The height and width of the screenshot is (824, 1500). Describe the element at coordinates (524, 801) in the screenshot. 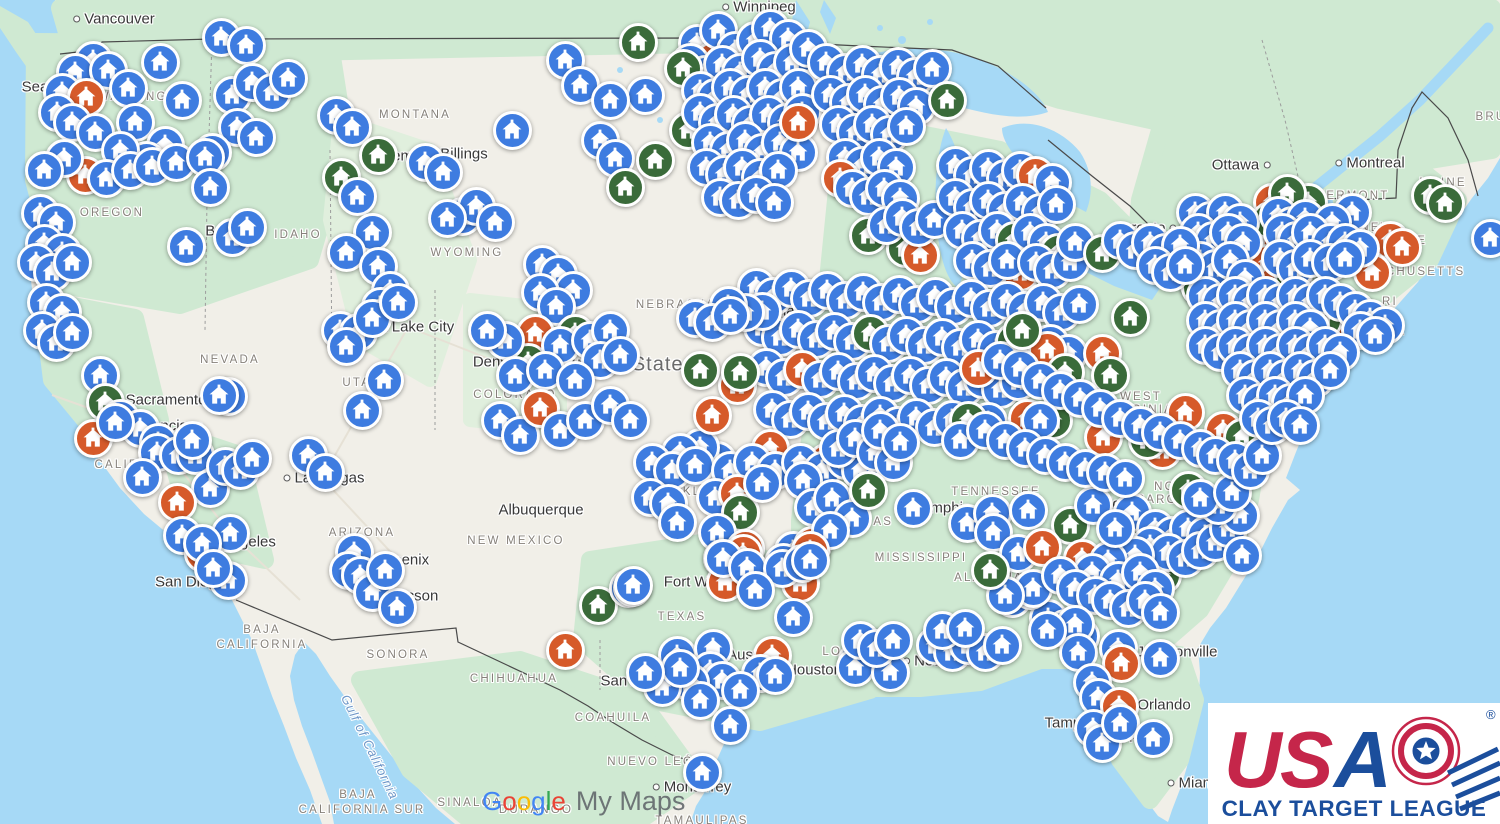

I see `google-logo: Google` at that location.